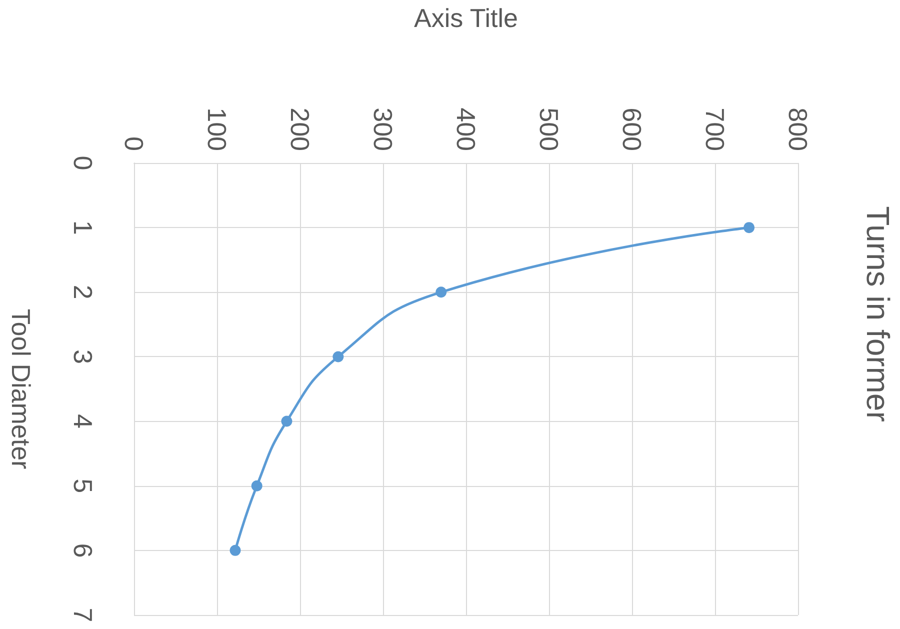  What do you see at coordinates (878, 314) in the screenshot?
I see `text: Turns in former` at bounding box center [878, 314].